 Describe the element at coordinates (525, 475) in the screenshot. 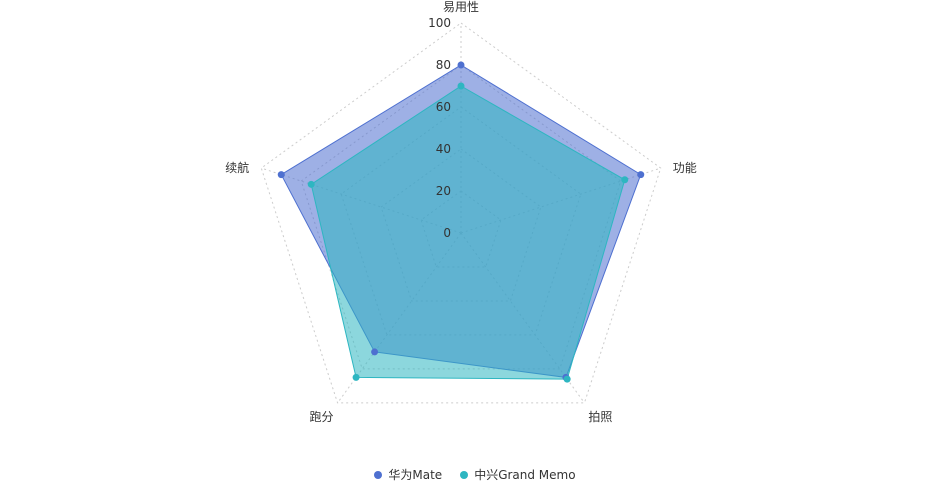

I see `legend-label-zte: 中兴Grand Memo` at that location.